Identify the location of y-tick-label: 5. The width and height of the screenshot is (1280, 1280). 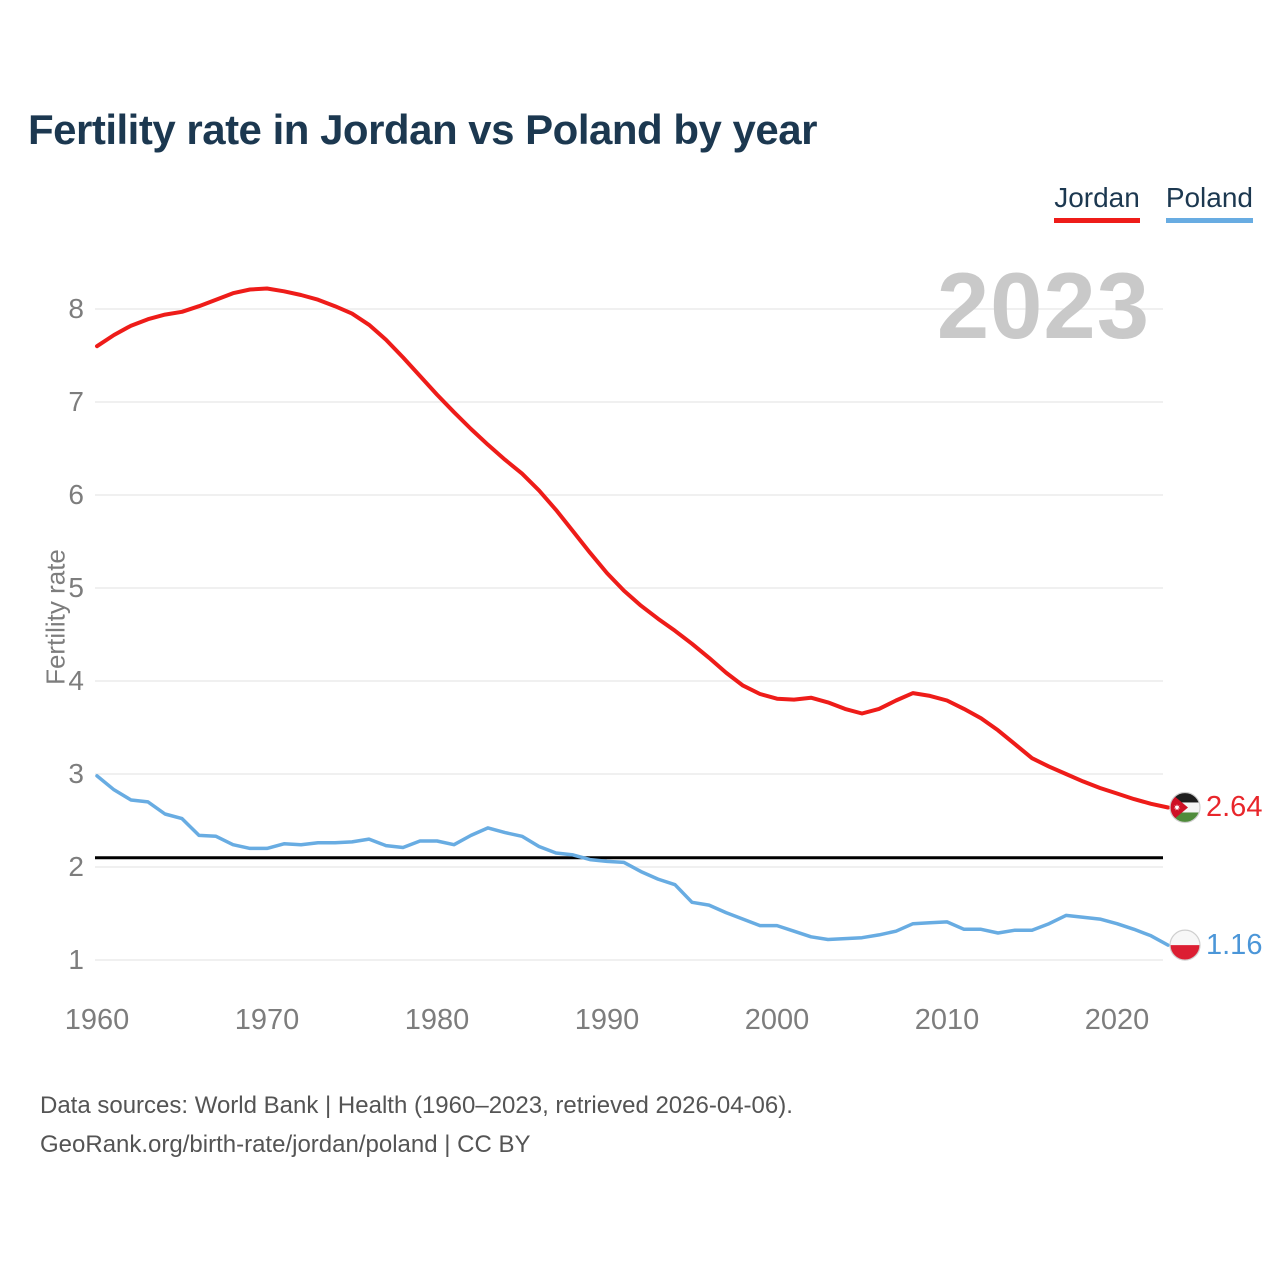
(76, 587).